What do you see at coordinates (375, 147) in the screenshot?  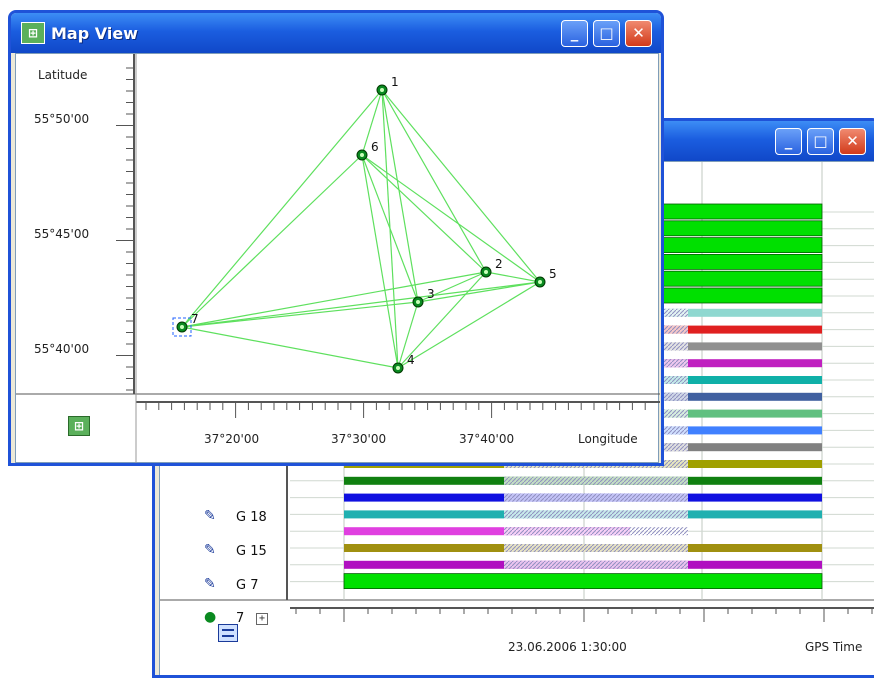 I see `map-point-label: 6` at bounding box center [375, 147].